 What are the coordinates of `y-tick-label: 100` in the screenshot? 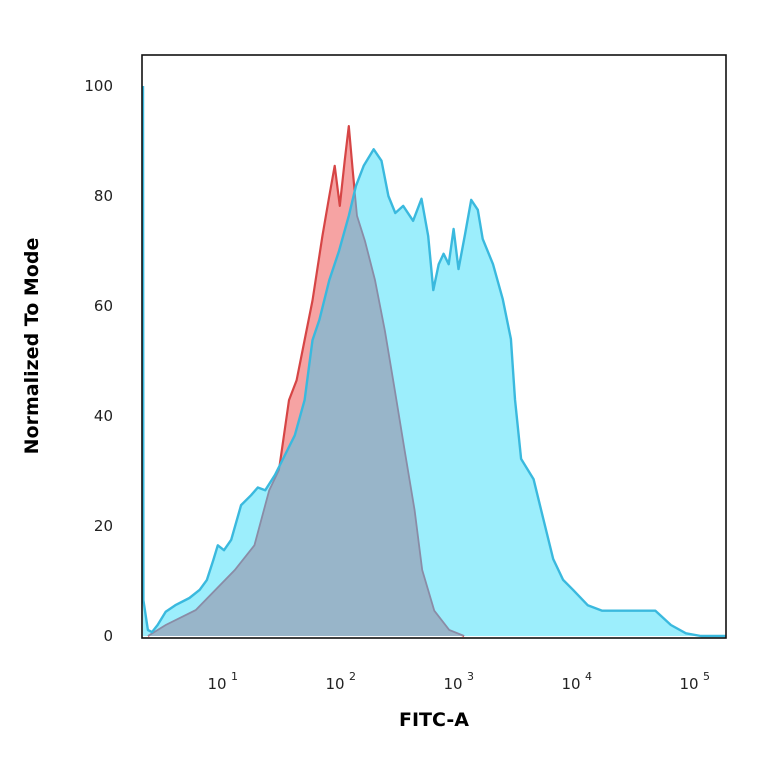 It's located at (98, 86).